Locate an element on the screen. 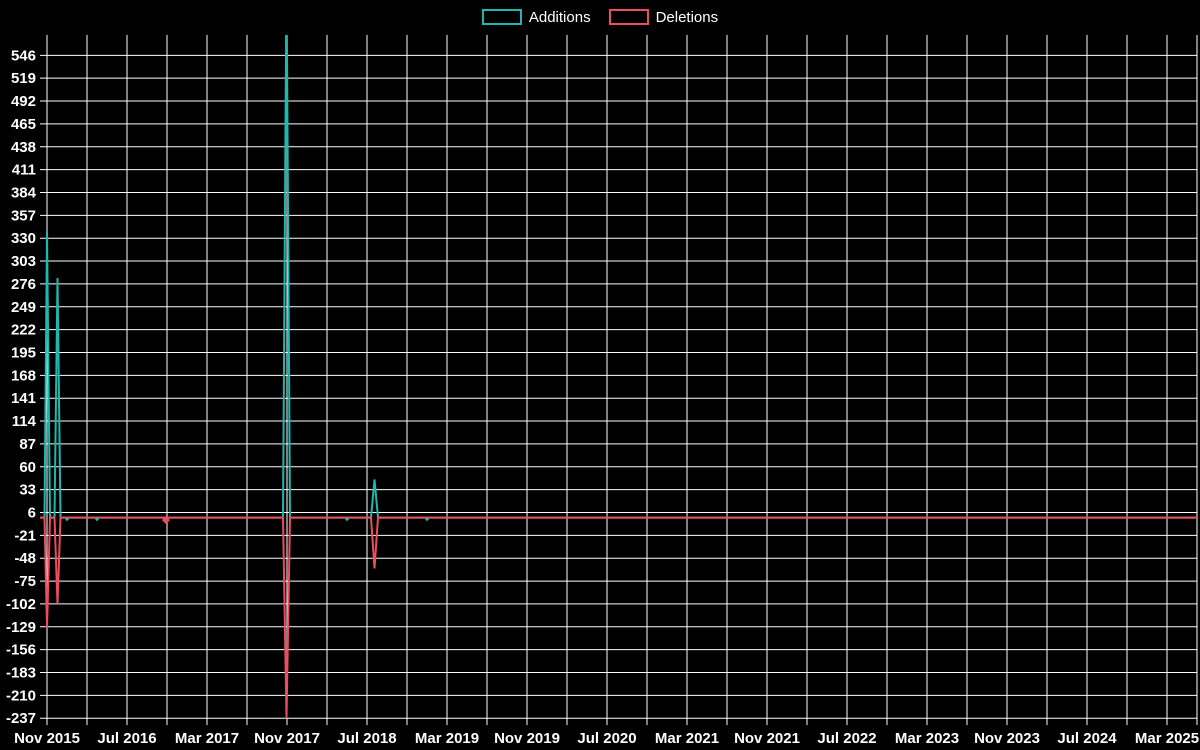  y-tick-label: 33 is located at coordinates (27, 490).